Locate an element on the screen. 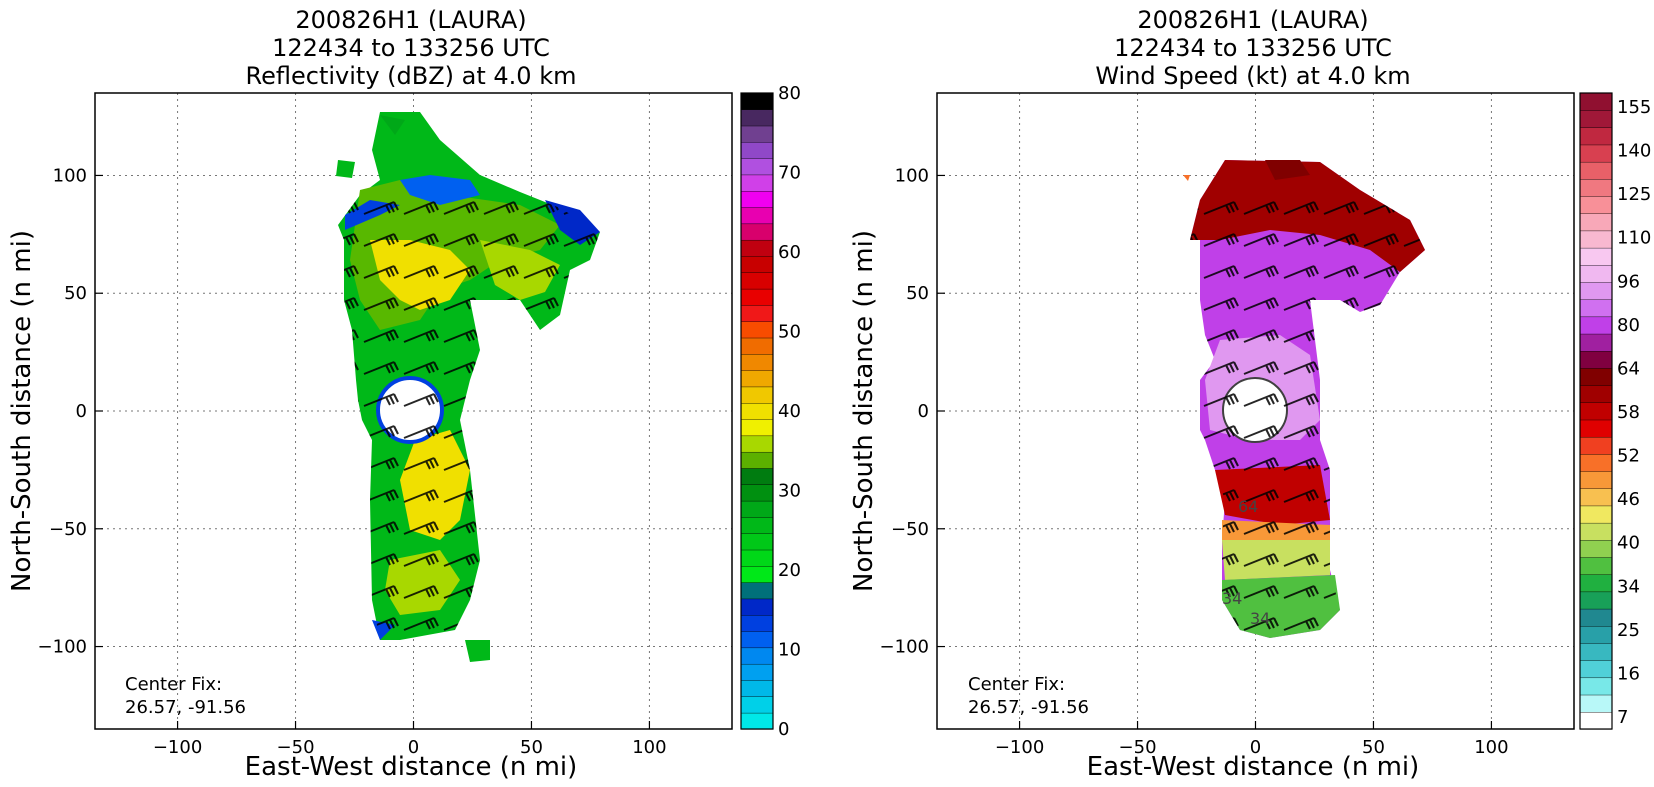  y-axis-ticks: −100 −50 0 50 100 is located at coordinates (70, 411).